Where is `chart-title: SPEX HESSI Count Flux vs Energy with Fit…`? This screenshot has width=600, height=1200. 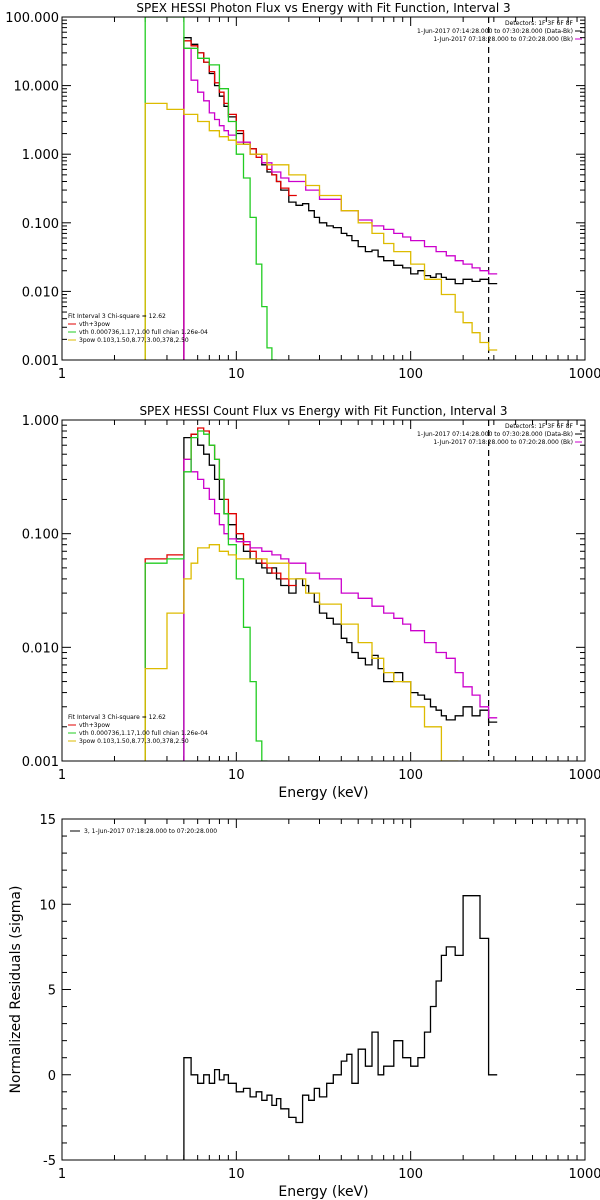 chart-title: SPEX HESSI Count Flux vs Energy with Fit… is located at coordinates (323, 411).